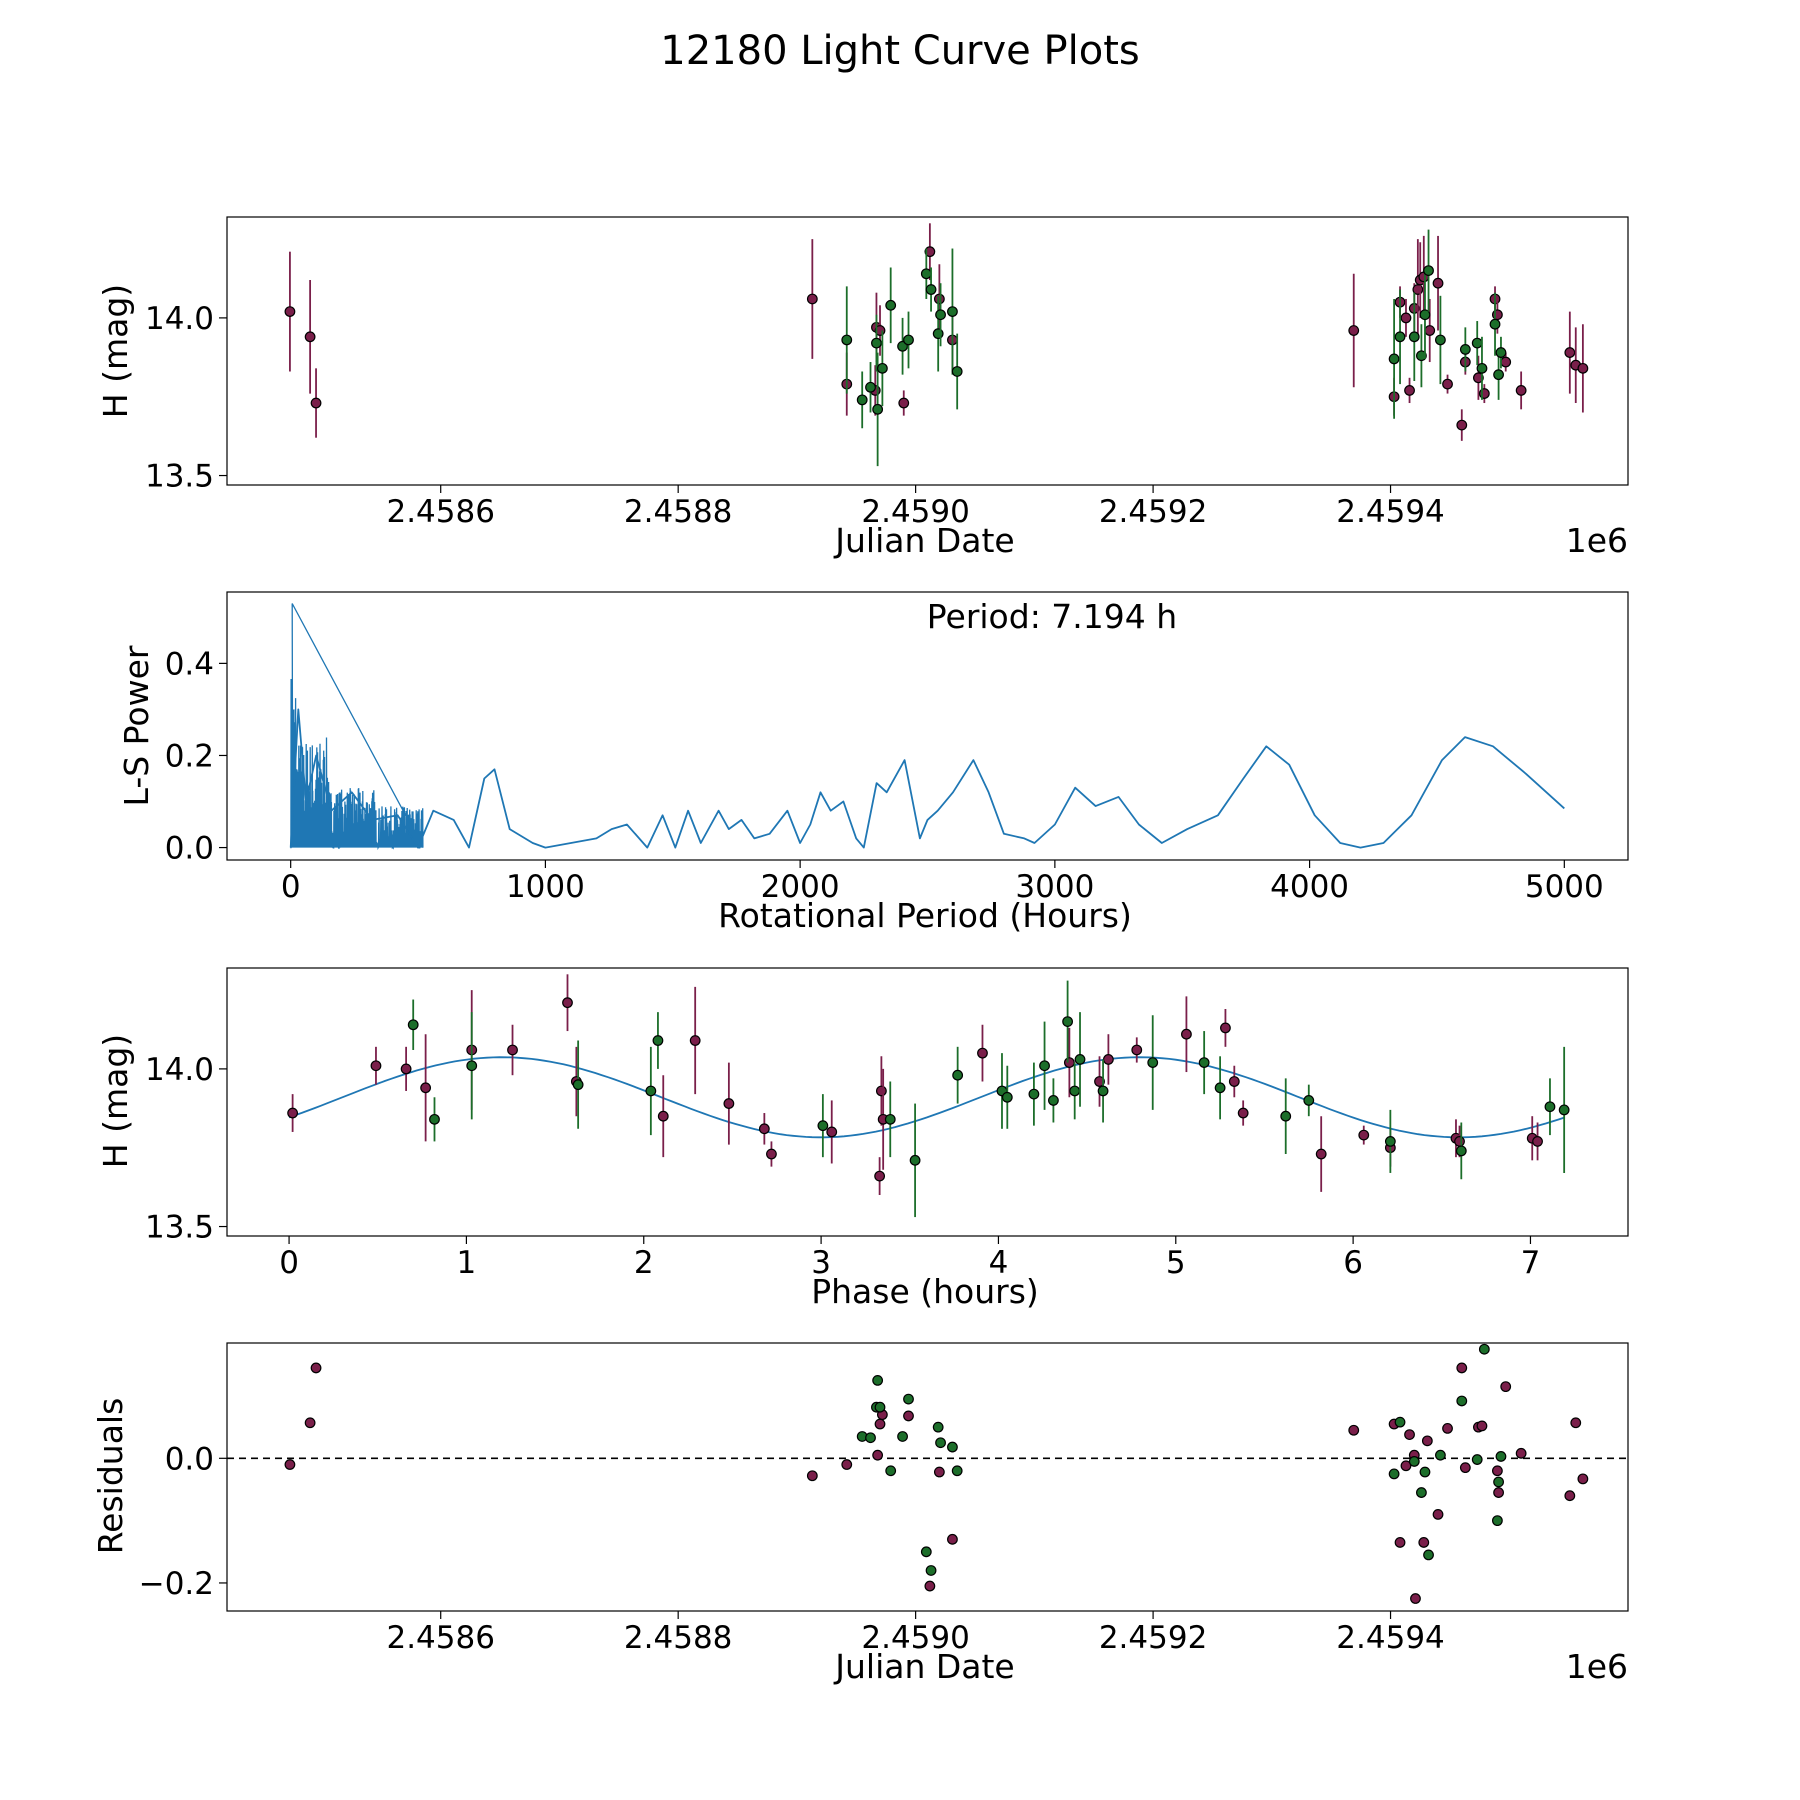 The image size is (1800, 1800). What do you see at coordinates (1390, 512) in the screenshot?
I see `x-tick-label: 2.4594` at bounding box center [1390, 512].